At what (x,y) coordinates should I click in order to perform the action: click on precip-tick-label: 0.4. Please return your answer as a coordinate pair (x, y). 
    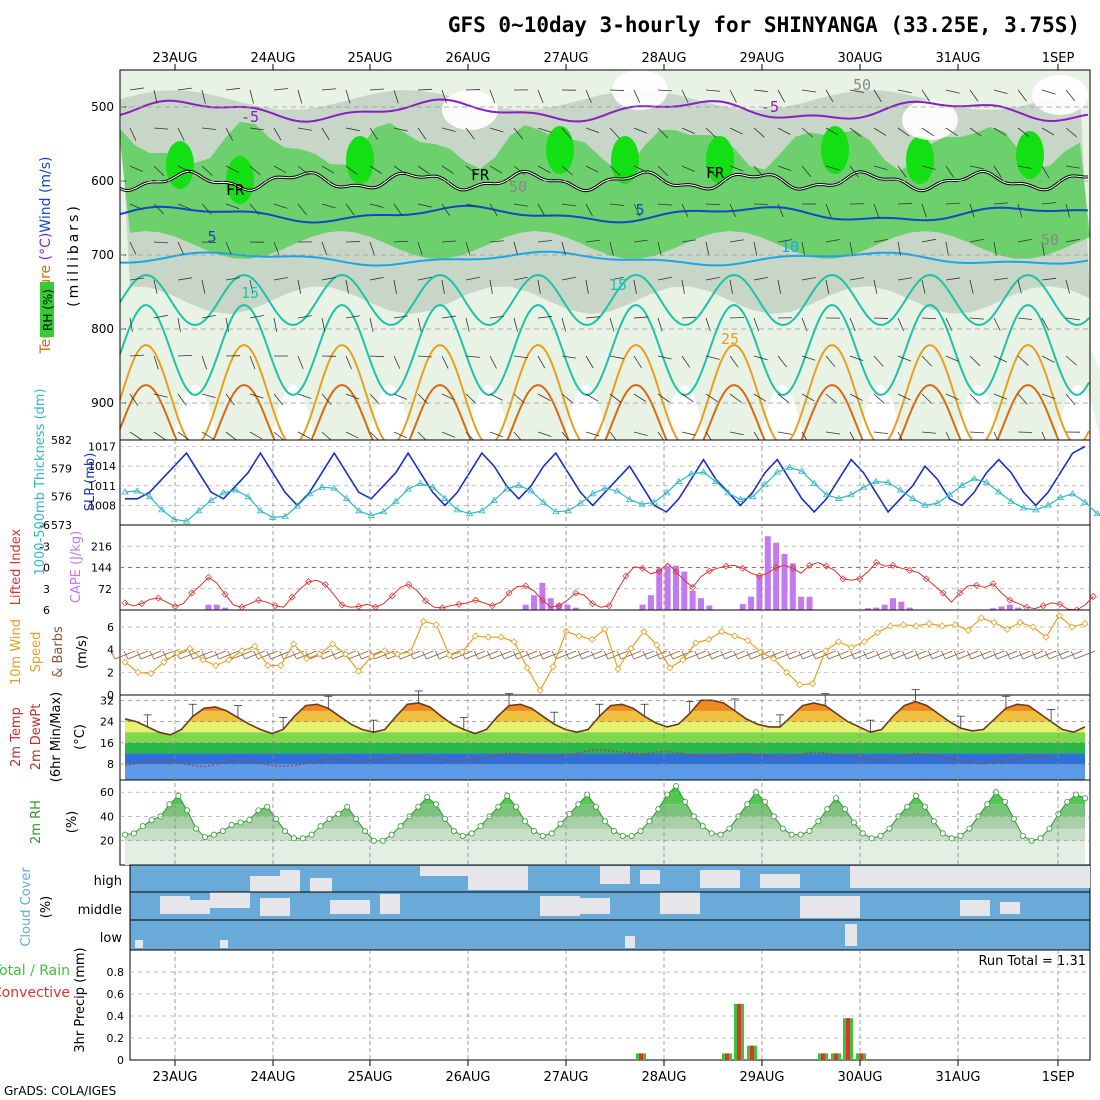
    Looking at the image, I should click on (116, 1016).